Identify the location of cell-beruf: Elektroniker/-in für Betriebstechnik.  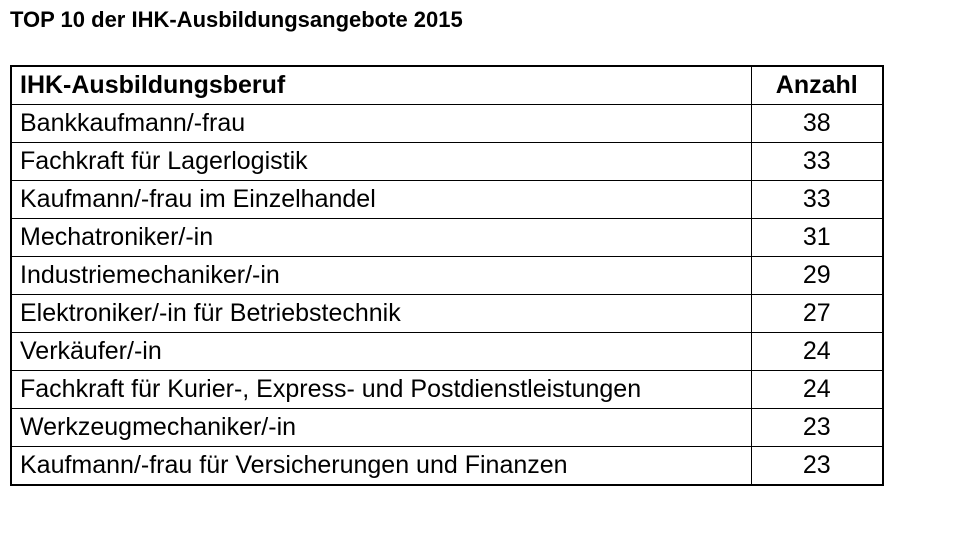
(381, 313).